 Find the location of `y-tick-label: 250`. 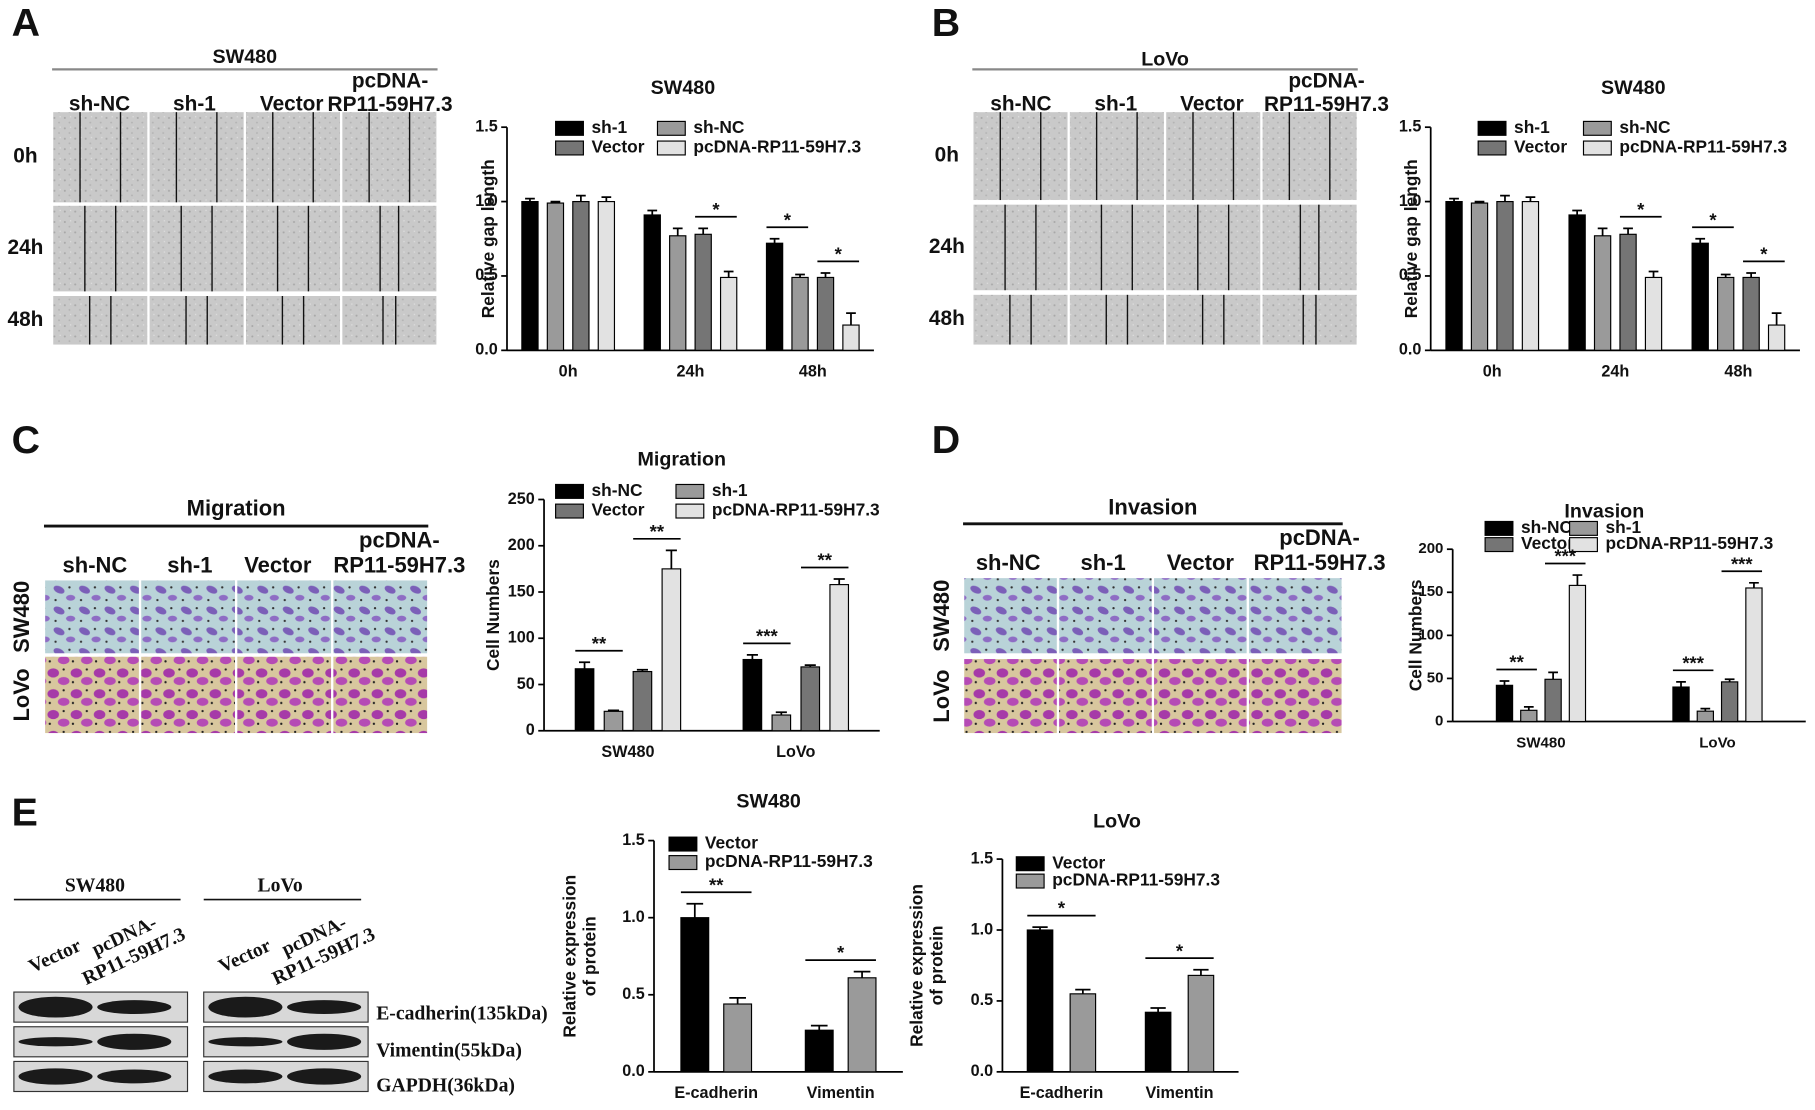

y-tick-label: 250 is located at coordinates (521, 499).